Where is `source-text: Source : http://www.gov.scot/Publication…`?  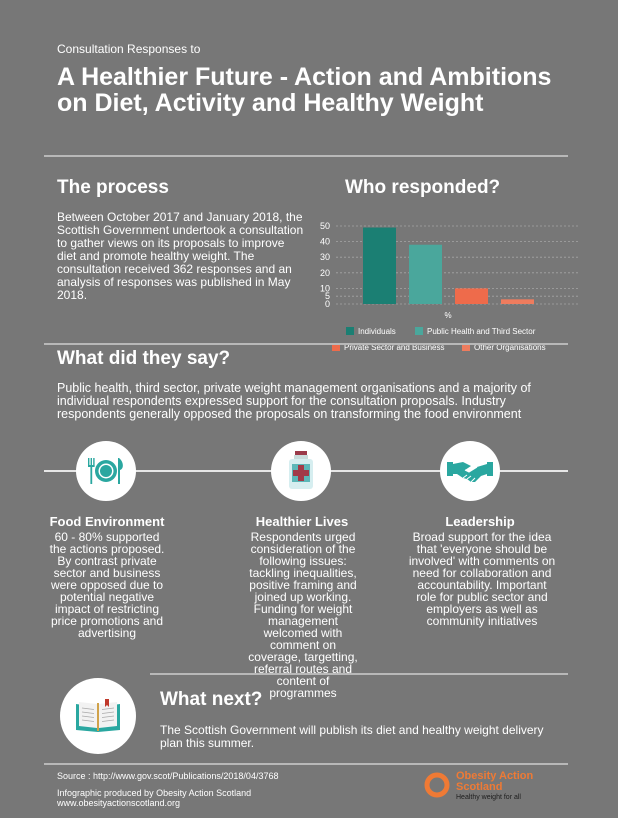
source-text: Source : http://www.gov.scot/Publication… is located at coordinates (168, 776).